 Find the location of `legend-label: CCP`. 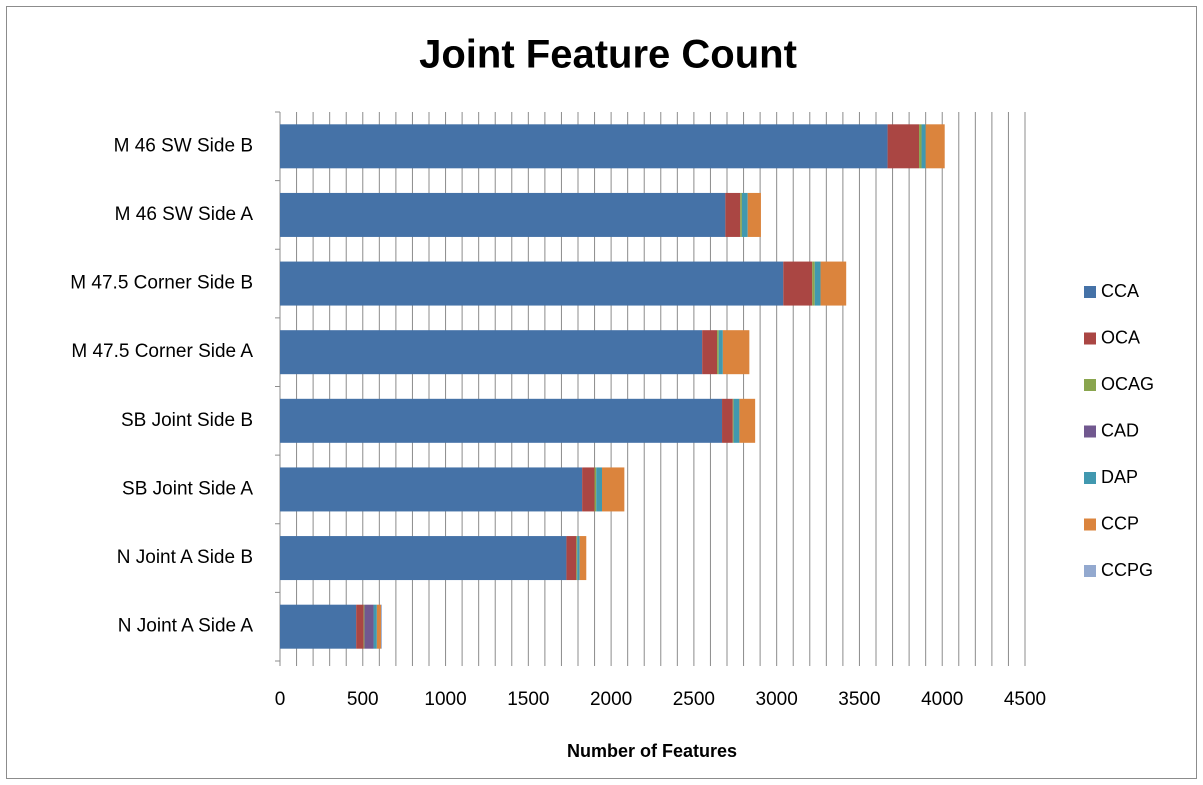

legend-label: CCP is located at coordinates (1120, 523).